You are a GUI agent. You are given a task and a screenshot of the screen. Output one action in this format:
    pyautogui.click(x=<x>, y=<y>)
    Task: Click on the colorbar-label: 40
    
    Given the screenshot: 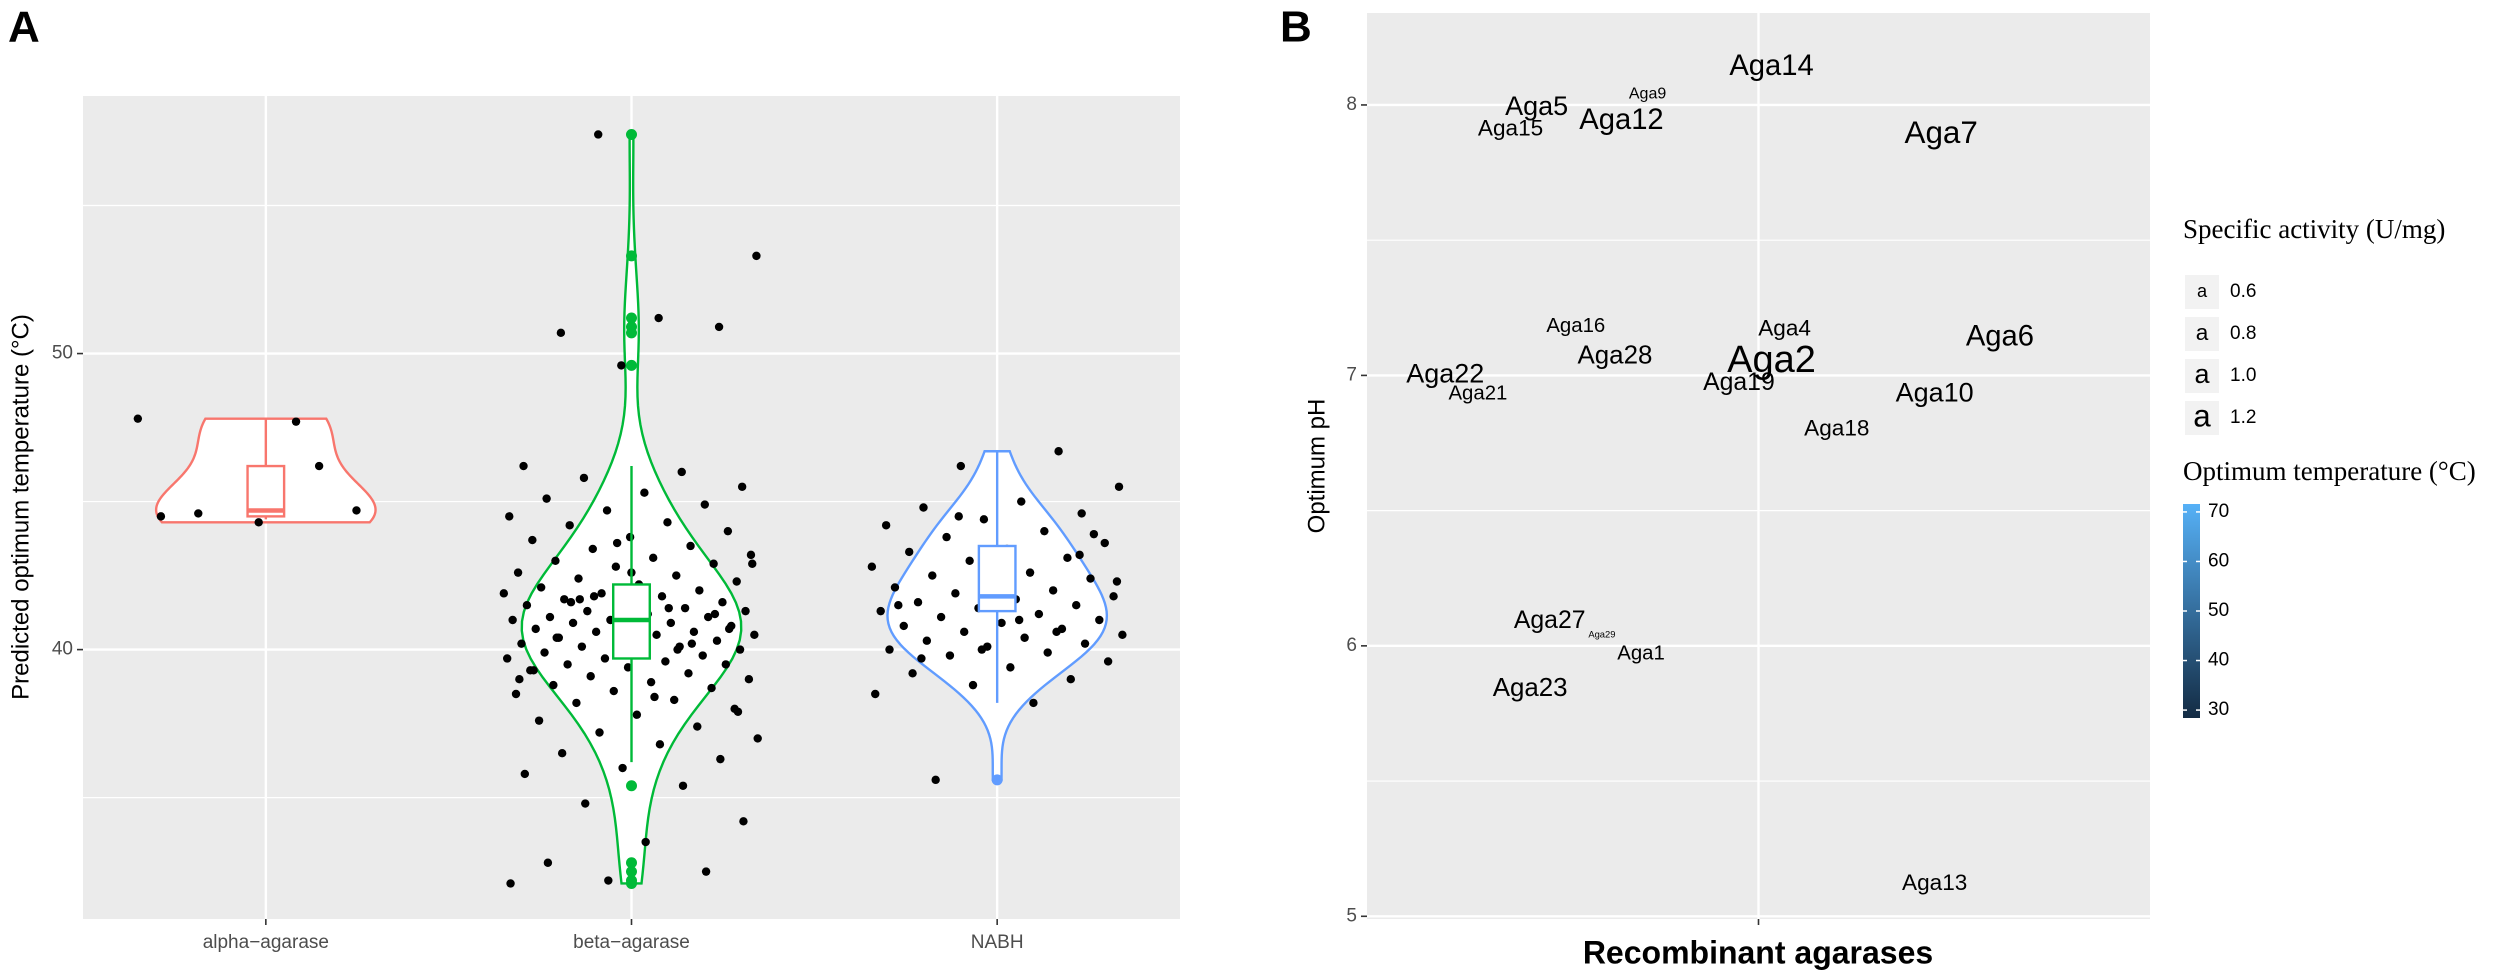 What is the action you would take?
    pyautogui.click(x=2218, y=660)
    